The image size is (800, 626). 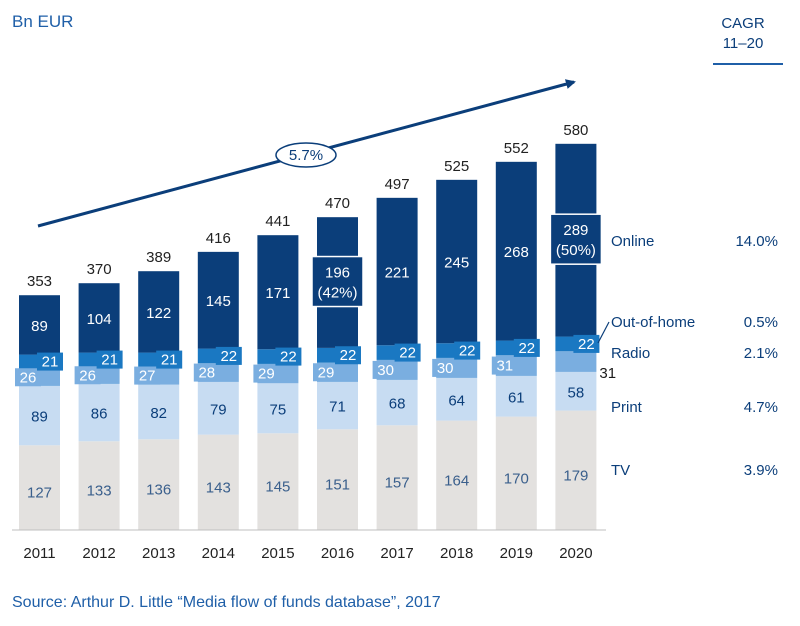 What do you see at coordinates (516, 553) in the screenshot?
I see `year-label-2019: 2019` at bounding box center [516, 553].